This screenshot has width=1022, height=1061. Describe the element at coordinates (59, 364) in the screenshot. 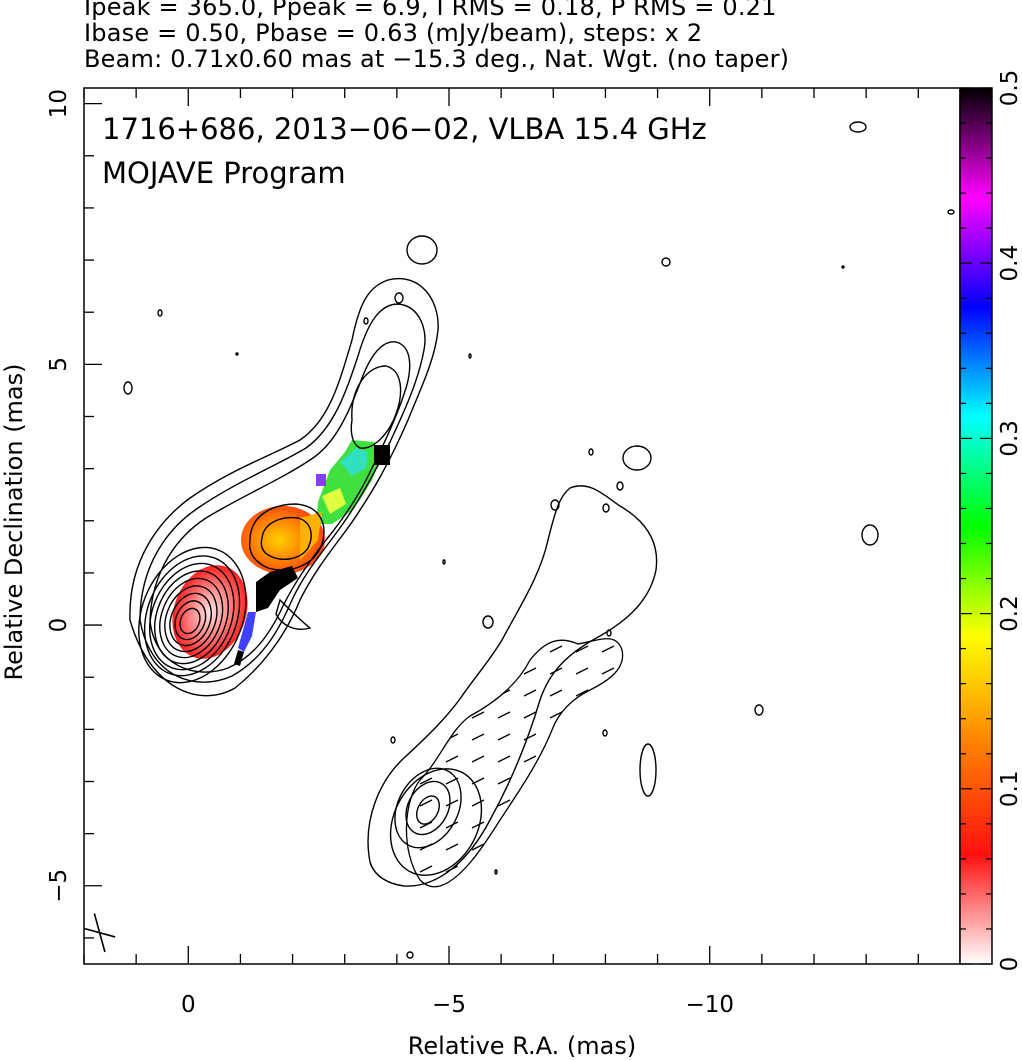

I see `y-tick-label: 5` at that location.